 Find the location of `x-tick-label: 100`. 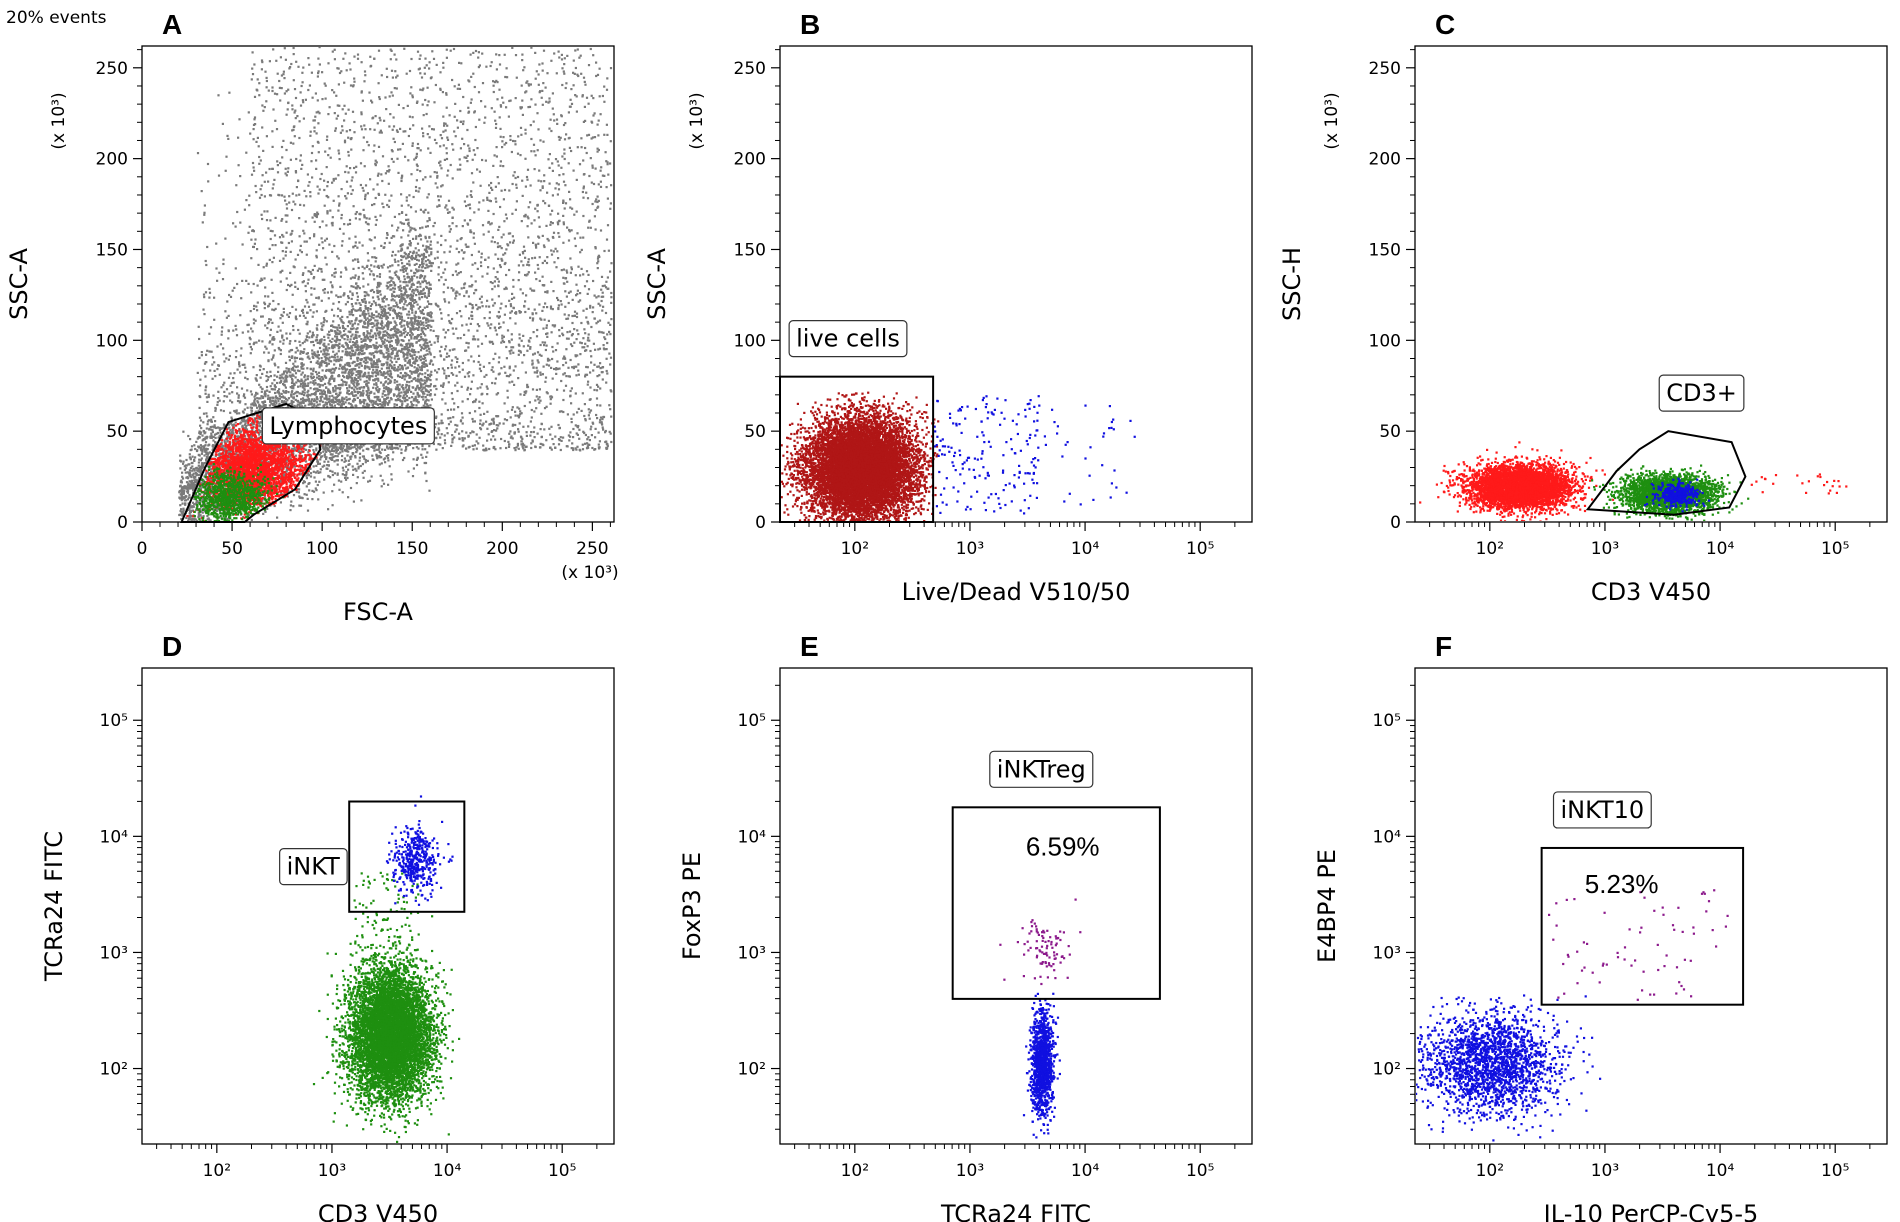

x-tick-label: 100 is located at coordinates (322, 549).